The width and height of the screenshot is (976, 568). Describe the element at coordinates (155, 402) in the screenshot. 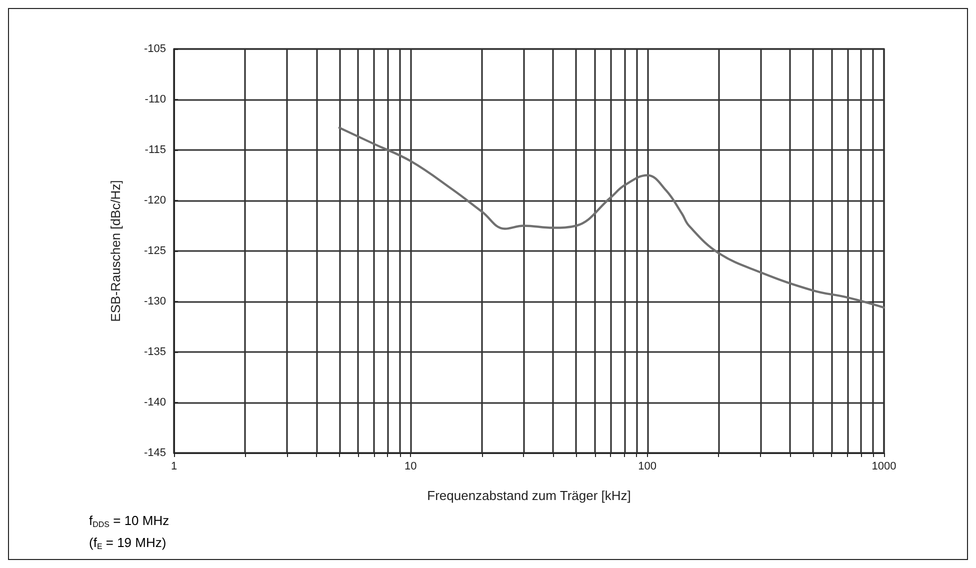

I see `y-tick-label: -140` at that location.